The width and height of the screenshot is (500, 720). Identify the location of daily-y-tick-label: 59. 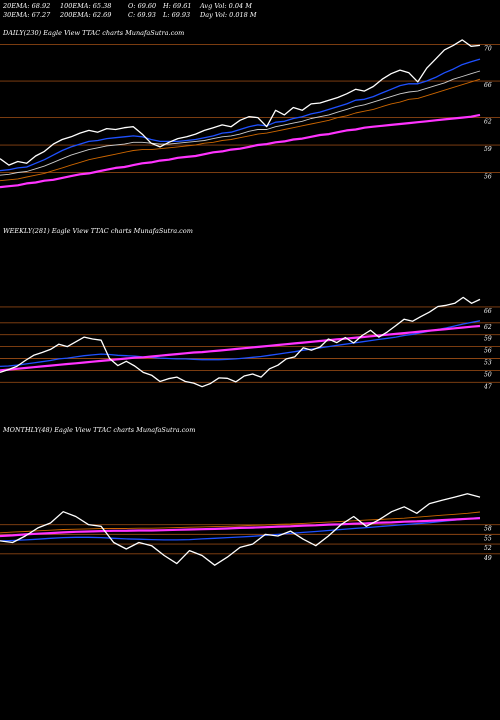
(488, 149).